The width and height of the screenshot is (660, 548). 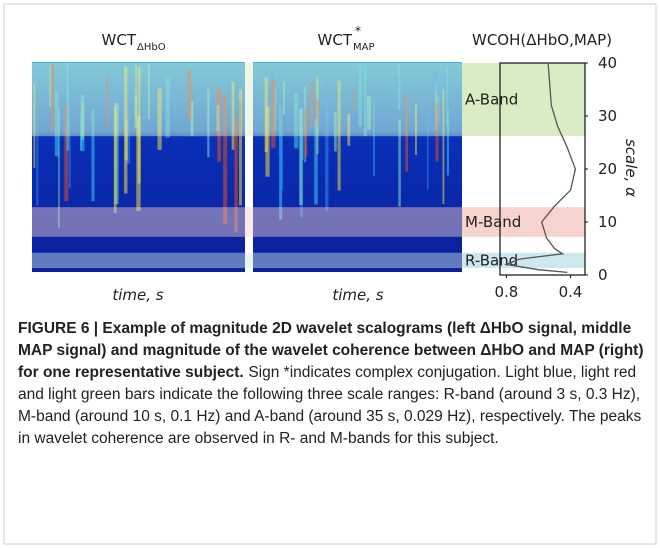 I want to click on band-label: A-Band, so click(x=491, y=100).